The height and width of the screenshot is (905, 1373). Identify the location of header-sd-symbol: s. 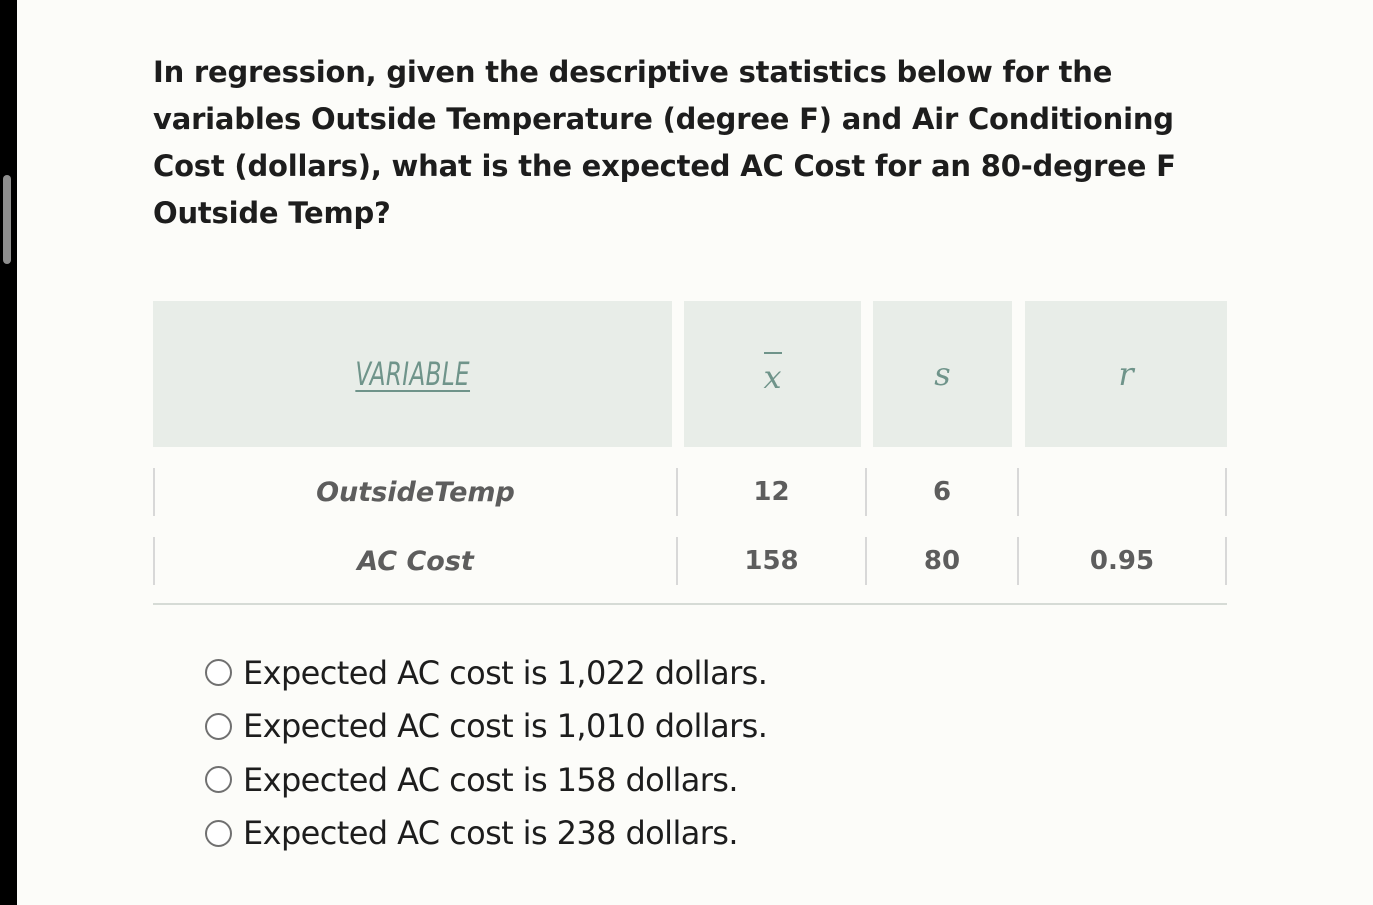
(942, 374).